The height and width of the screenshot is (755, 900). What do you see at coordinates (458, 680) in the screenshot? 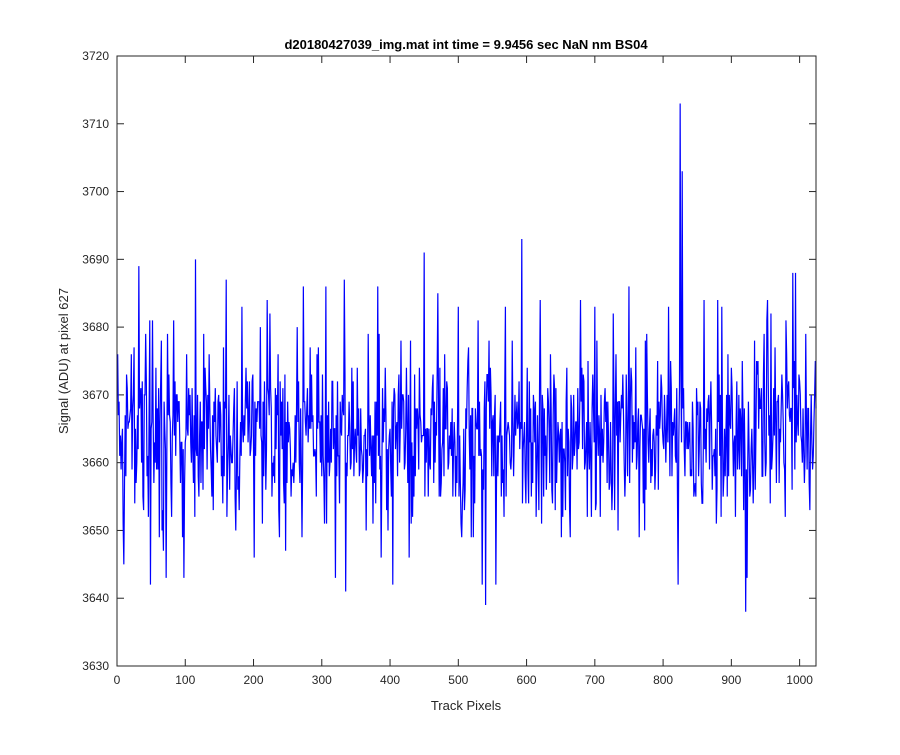
I see `x-tick-label: 500` at bounding box center [458, 680].